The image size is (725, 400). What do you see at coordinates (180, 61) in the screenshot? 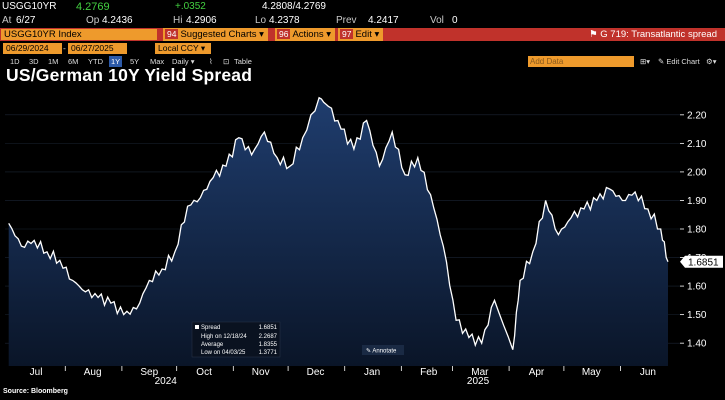
I see `frequency-value: Daily` at bounding box center [180, 61].